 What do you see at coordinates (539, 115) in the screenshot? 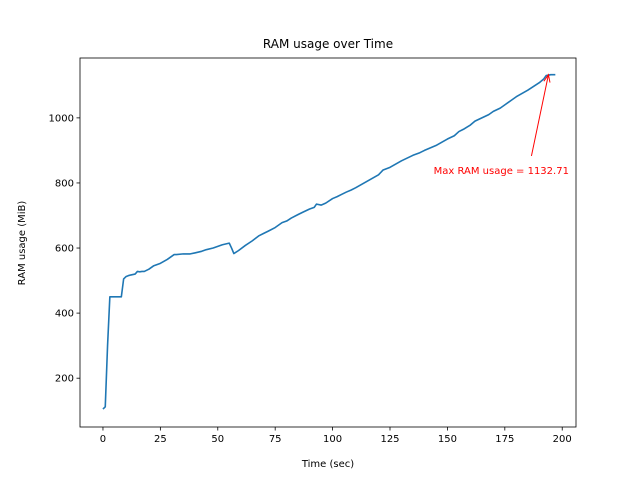
I see `annotation-arrow` at bounding box center [539, 115].